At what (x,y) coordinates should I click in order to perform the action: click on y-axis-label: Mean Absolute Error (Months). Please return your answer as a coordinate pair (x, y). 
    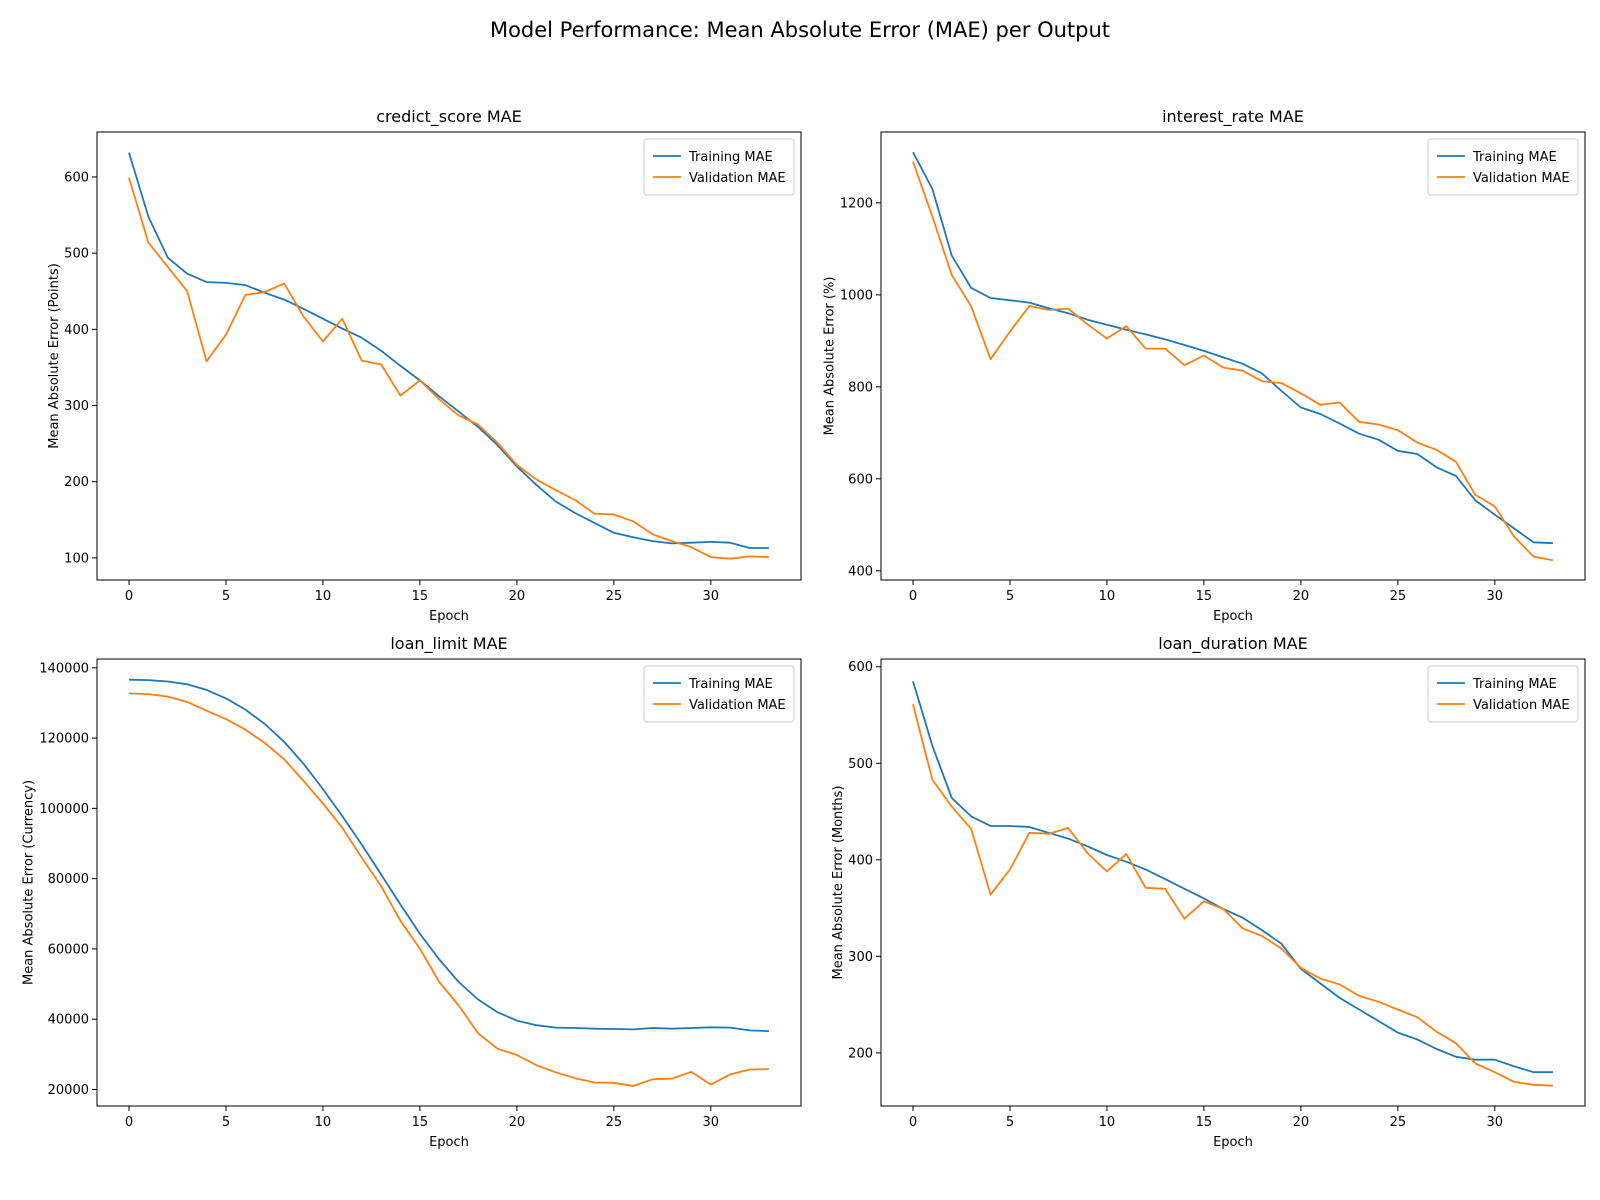
    Looking at the image, I should click on (838, 883).